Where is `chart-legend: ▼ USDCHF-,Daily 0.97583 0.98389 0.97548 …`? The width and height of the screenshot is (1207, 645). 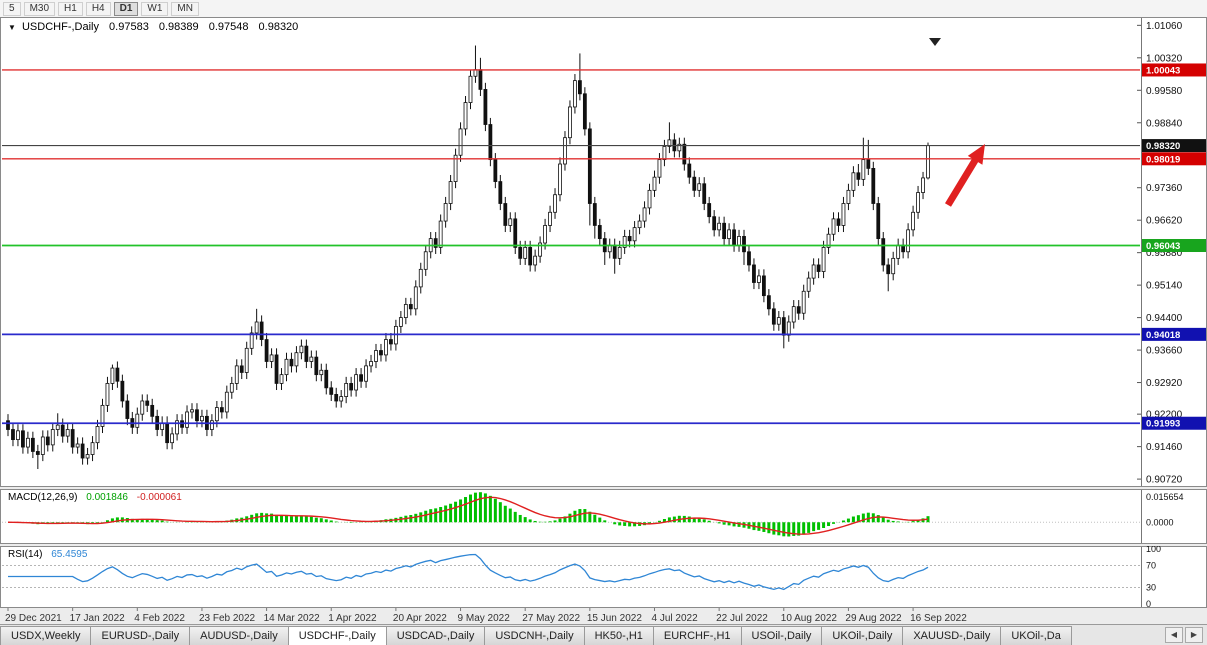
chart-legend: ▼ USDCHF-,Daily 0.97583 0.98389 0.97548 … is located at coordinates (153, 27).